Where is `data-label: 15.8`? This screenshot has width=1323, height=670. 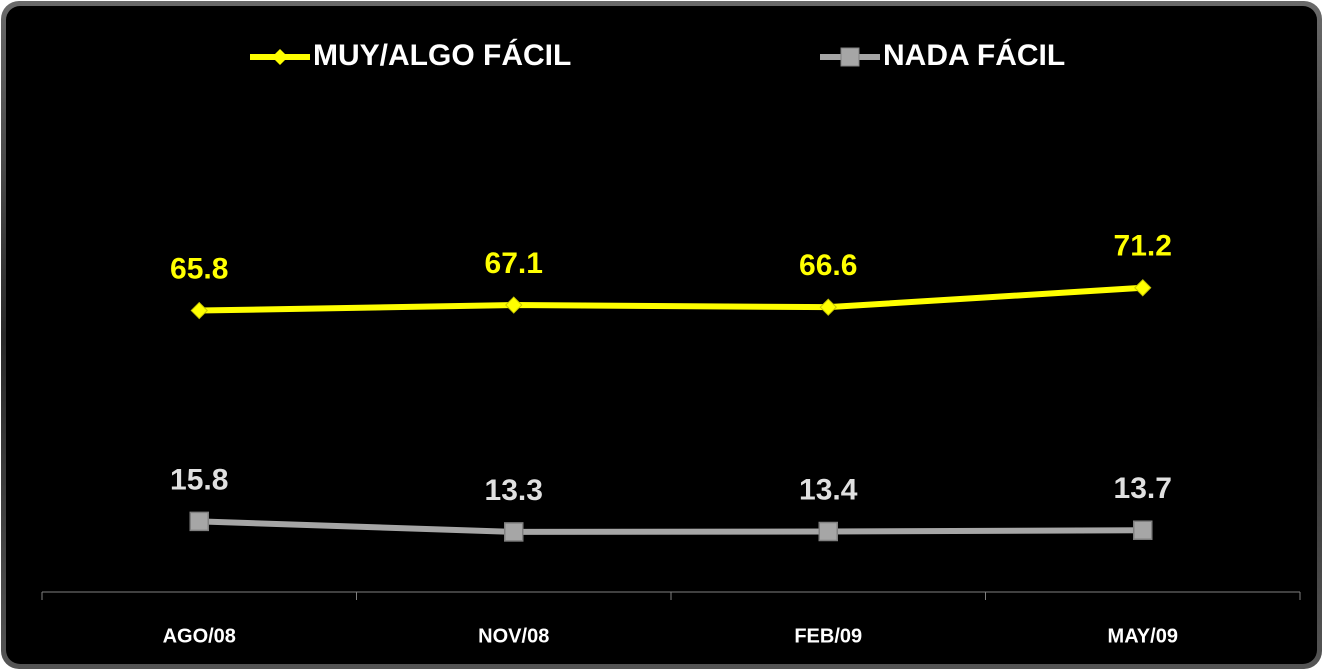
data-label: 15.8 is located at coordinates (199, 479).